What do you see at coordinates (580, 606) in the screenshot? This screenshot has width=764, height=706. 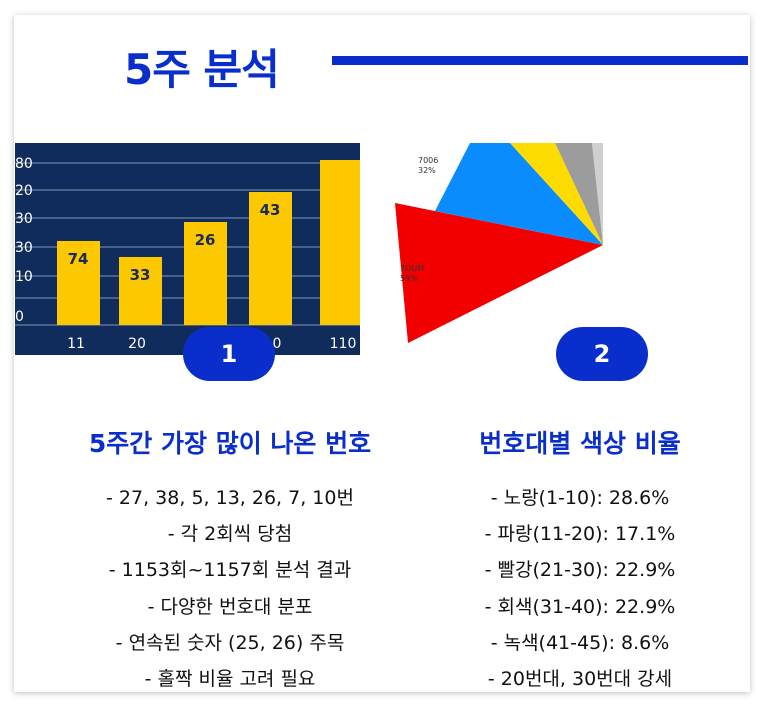 I see `list-item: - 회색(31-40): 22.9%` at bounding box center [580, 606].